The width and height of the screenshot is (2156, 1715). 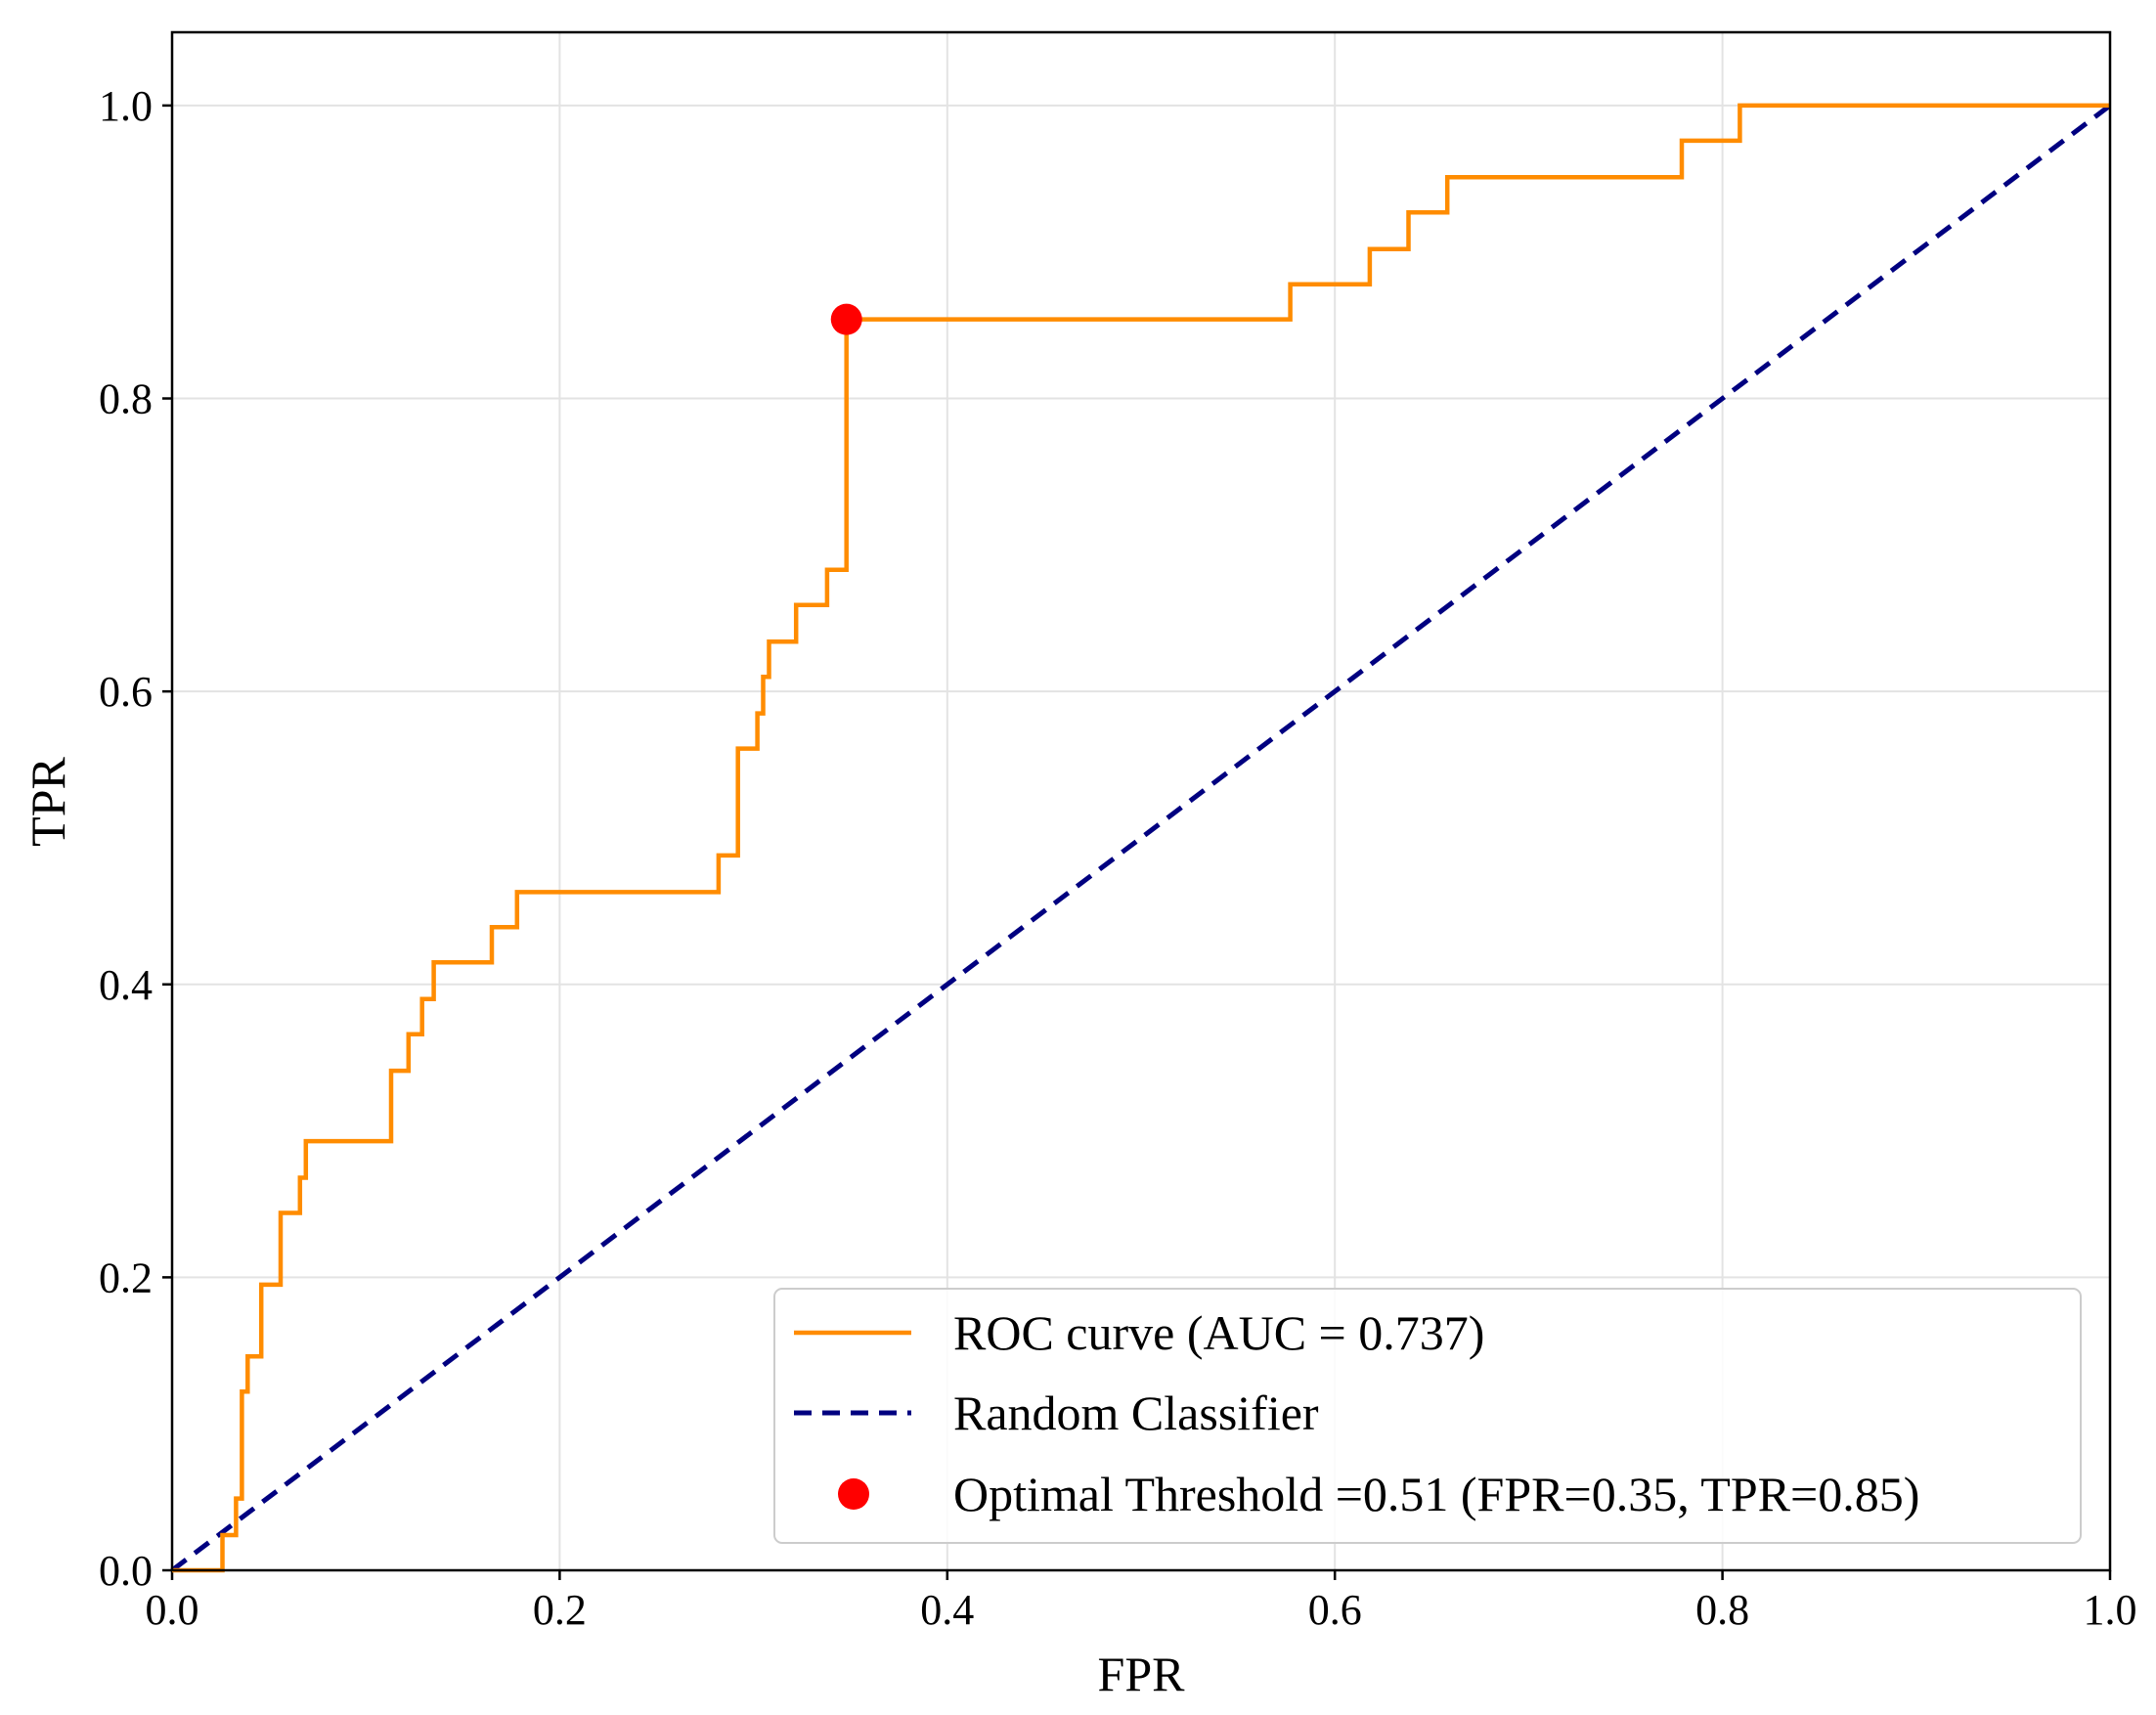 What do you see at coordinates (48, 802) in the screenshot?
I see `y-axis-label: TPR` at bounding box center [48, 802].